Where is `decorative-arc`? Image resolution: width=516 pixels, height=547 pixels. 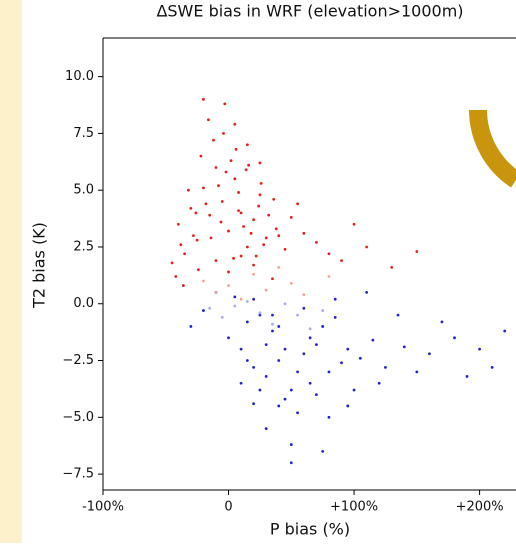 decorative-arc is located at coordinates (492, 148).